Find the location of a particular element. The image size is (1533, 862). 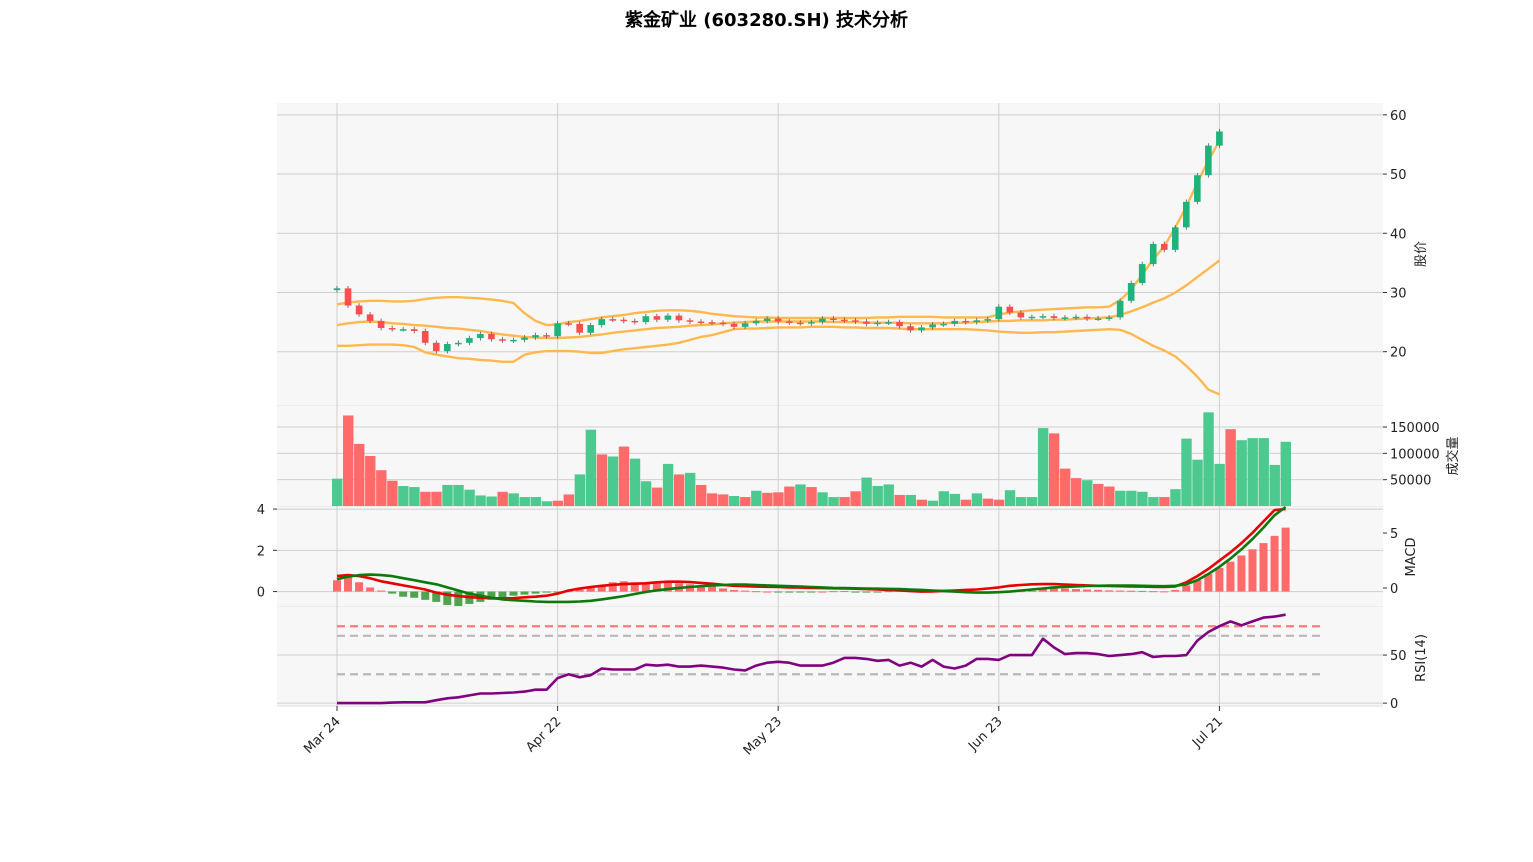

x-tick-label: Jul 21 is located at coordinates (1207, 732).